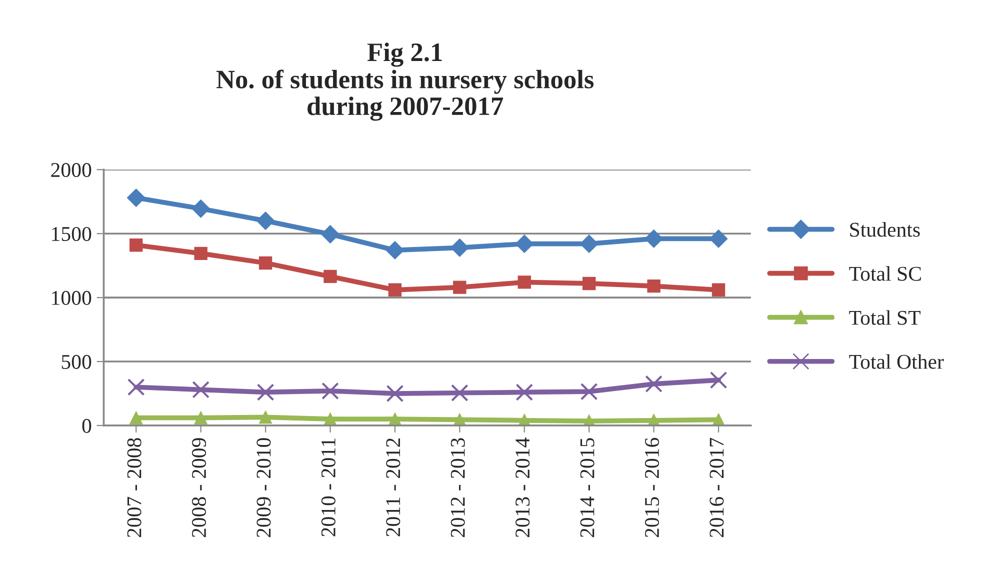 The width and height of the screenshot is (988, 575). What do you see at coordinates (717, 488) in the screenshot?
I see `x-tick-label: 2016 - 2017` at bounding box center [717, 488].